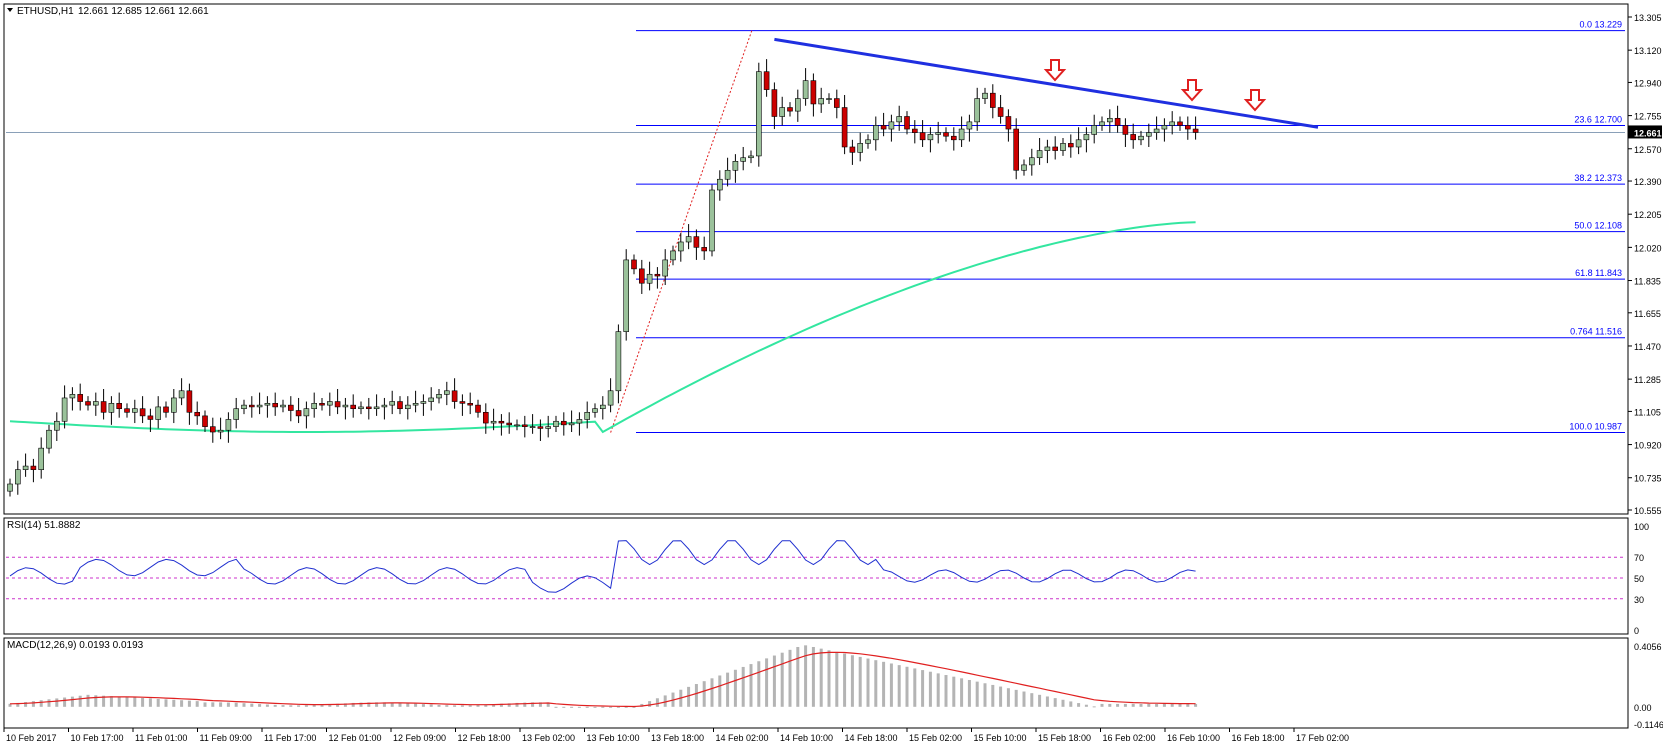 Image resolution: width=1663 pixels, height=752 pixels. What do you see at coordinates (602, 679) in the screenshot?
I see `macd-signal-line` at bounding box center [602, 679].